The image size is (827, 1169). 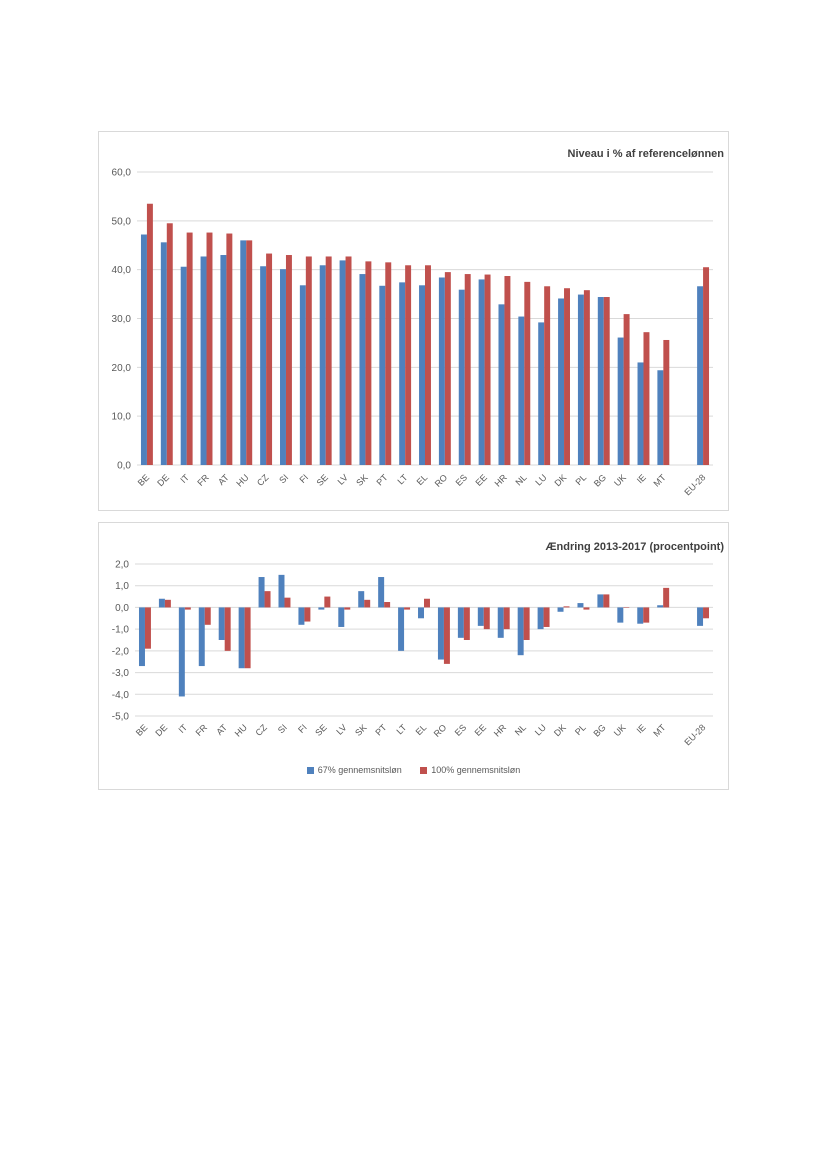 I want to click on level-bar-s1-fr, so click(x=203, y=360).